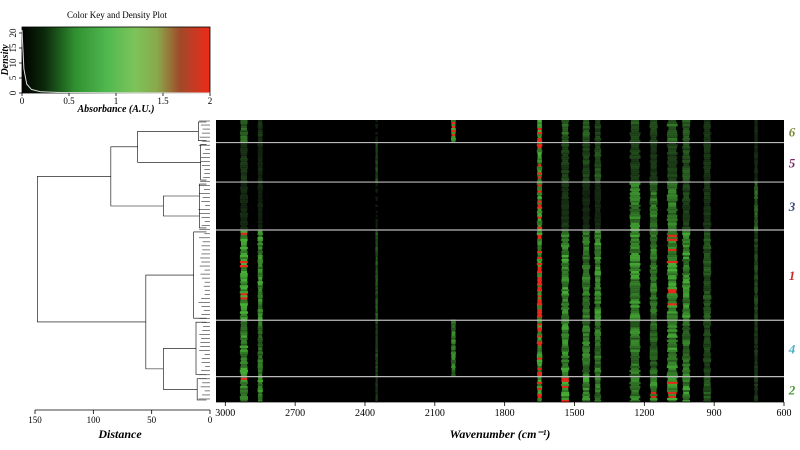 The image size is (800, 450). I want to click on key-x-tick-label: 2, so click(210, 101).